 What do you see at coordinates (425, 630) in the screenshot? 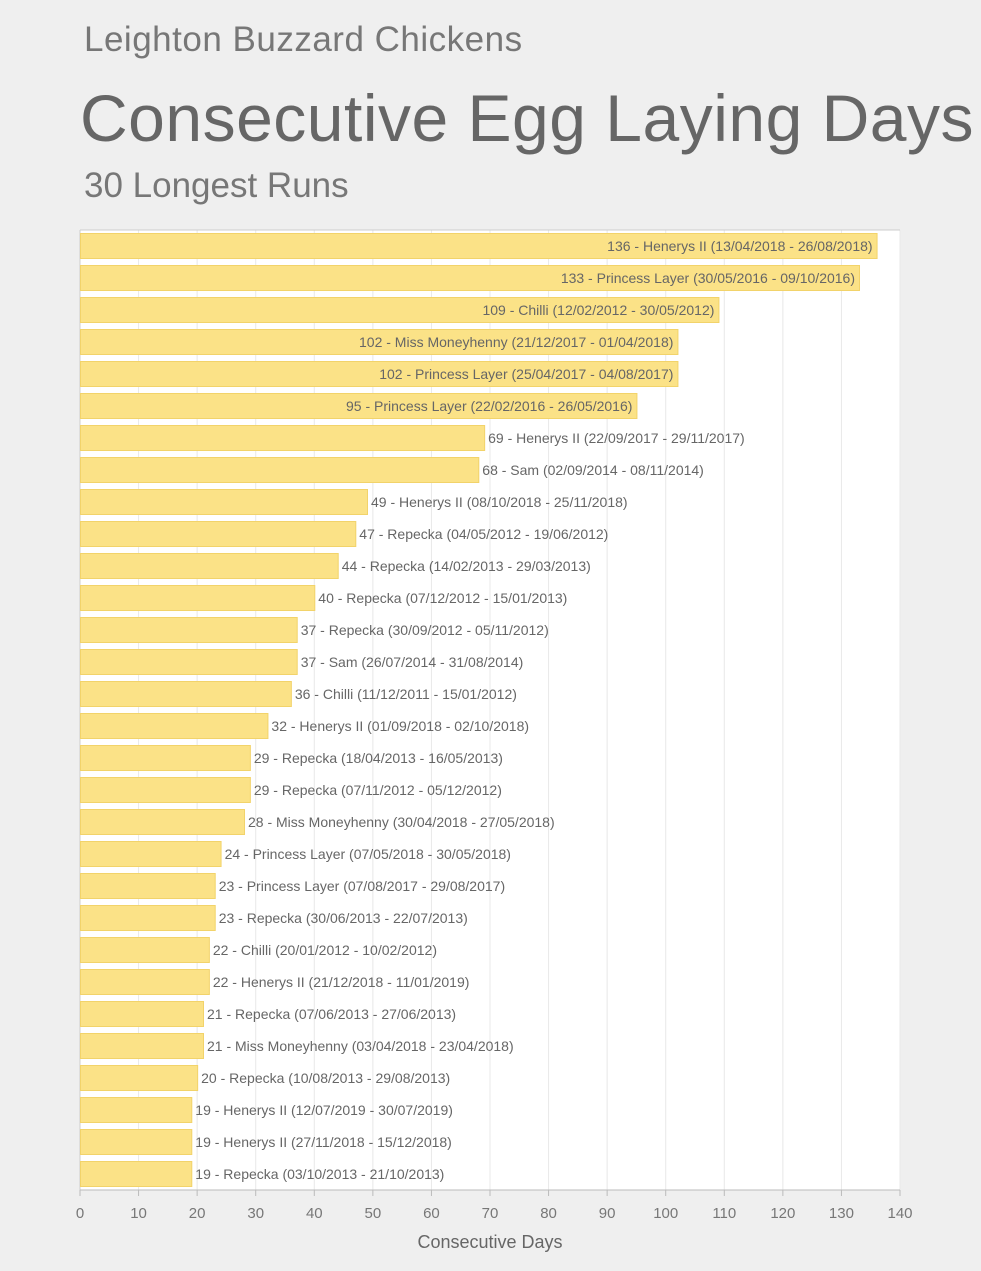
I see `bar-label: 37 - Repecka (30/09/2012 - 05/11/2012)` at bounding box center [425, 630].